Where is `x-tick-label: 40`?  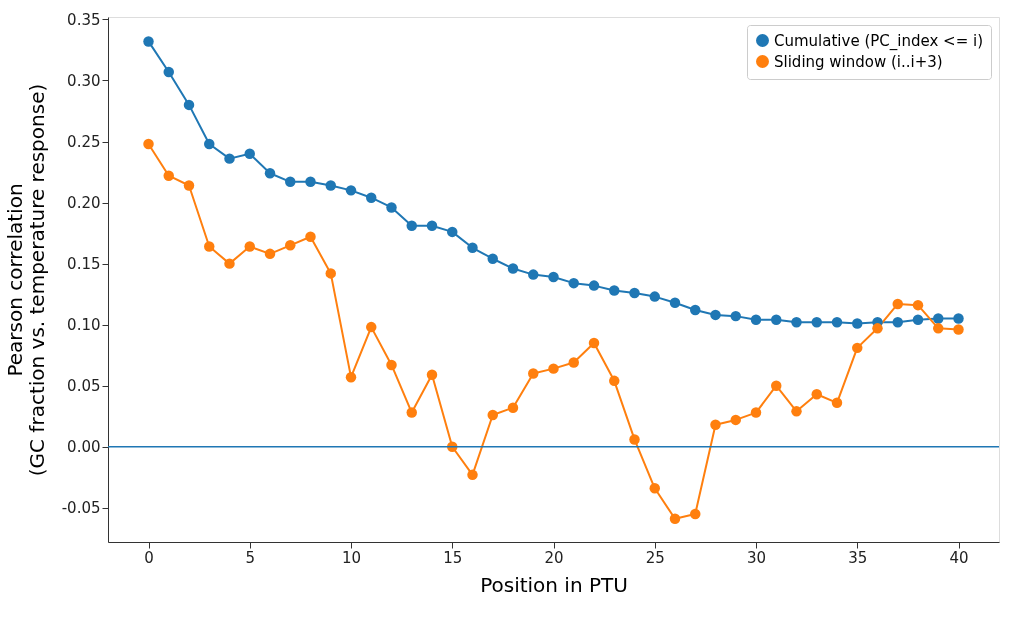 x-tick-label: 40 is located at coordinates (959, 557).